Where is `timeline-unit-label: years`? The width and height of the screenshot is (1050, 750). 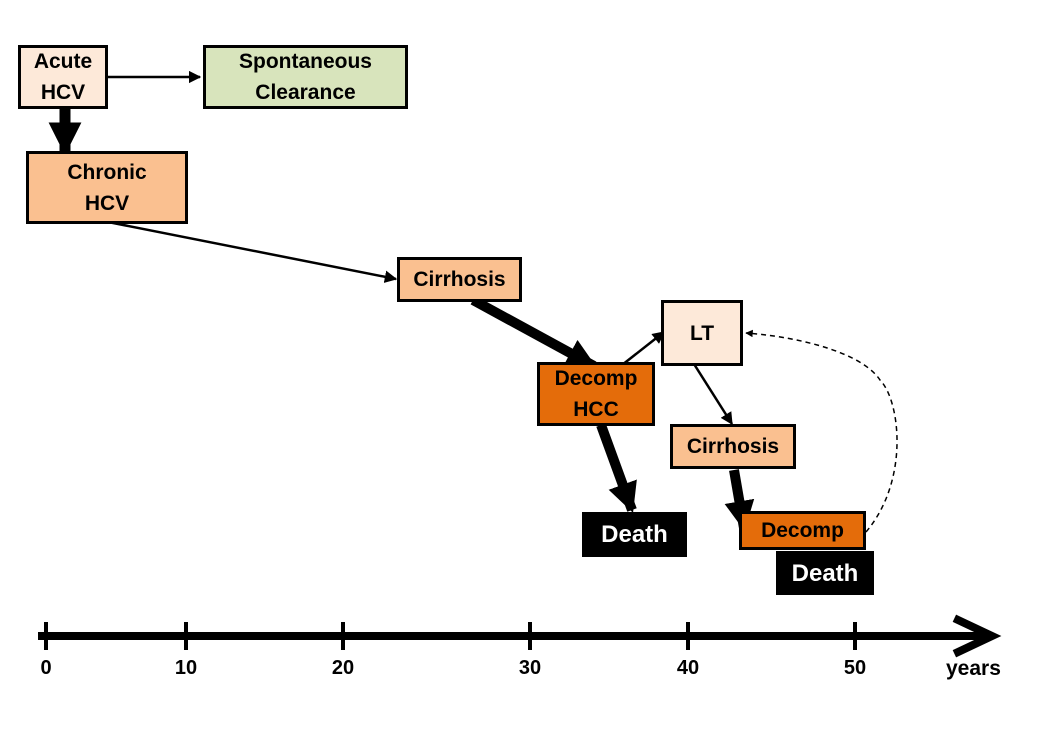
timeline-unit-label: years is located at coordinates (973, 668).